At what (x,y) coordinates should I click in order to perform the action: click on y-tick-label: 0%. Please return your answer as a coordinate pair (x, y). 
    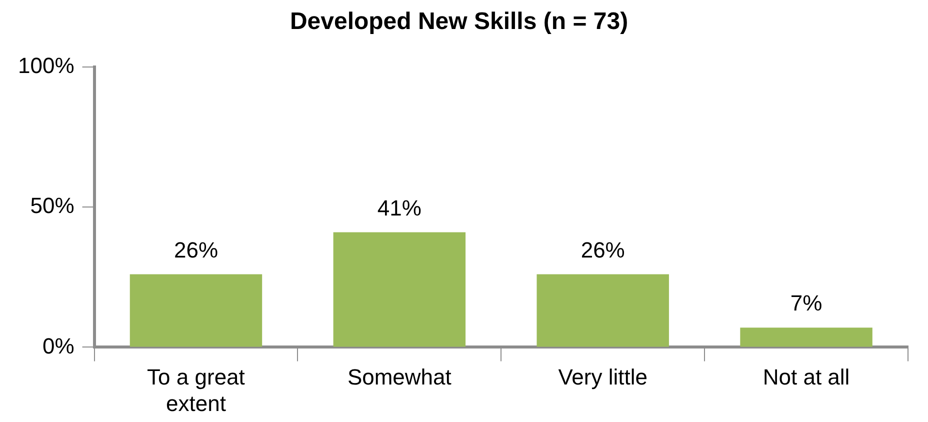
    Looking at the image, I should click on (58, 345).